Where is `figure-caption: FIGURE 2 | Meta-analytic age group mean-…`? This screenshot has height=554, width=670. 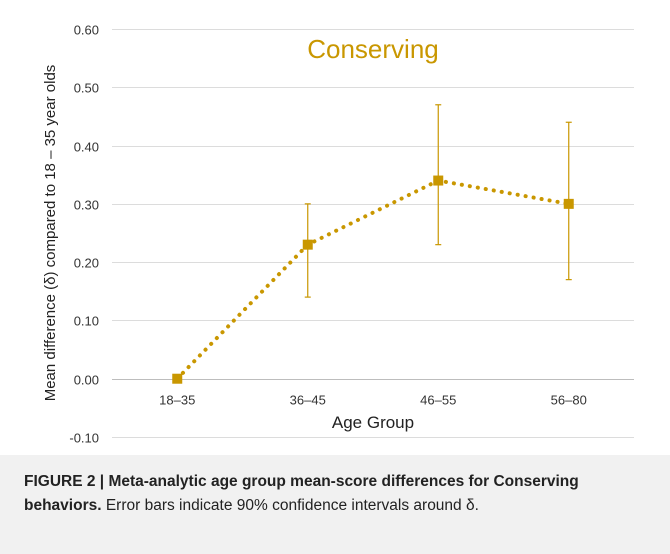
figure-caption: FIGURE 2 | Meta-analytic age group mean-… is located at coordinates (334, 494).